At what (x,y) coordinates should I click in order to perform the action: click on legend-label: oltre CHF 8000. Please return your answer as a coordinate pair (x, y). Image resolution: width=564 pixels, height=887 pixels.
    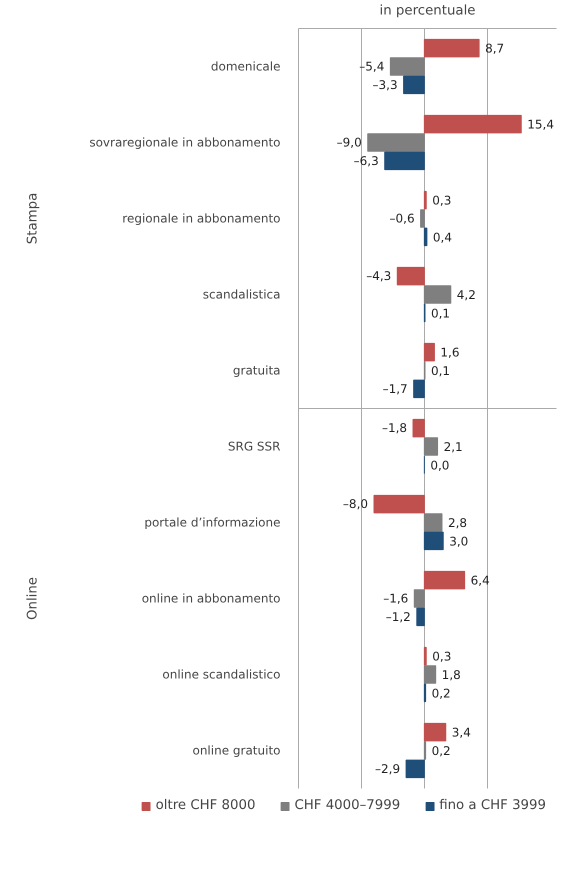
    Looking at the image, I should click on (206, 805).